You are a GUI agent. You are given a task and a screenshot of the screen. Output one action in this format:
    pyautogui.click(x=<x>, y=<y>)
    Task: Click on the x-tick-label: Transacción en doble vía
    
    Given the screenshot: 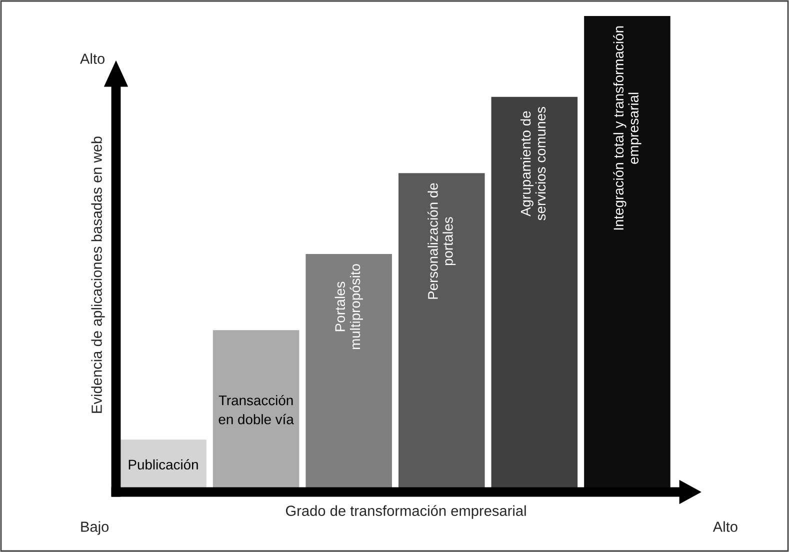 What is the action you would take?
    pyautogui.click(x=256, y=409)
    